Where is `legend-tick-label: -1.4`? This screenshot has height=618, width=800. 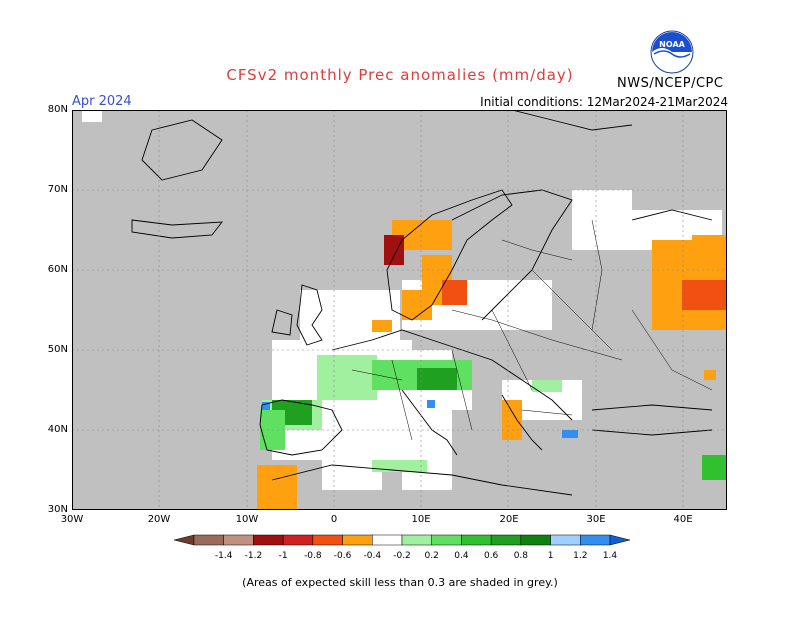 legend-tick-label: -1.4 is located at coordinates (224, 556).